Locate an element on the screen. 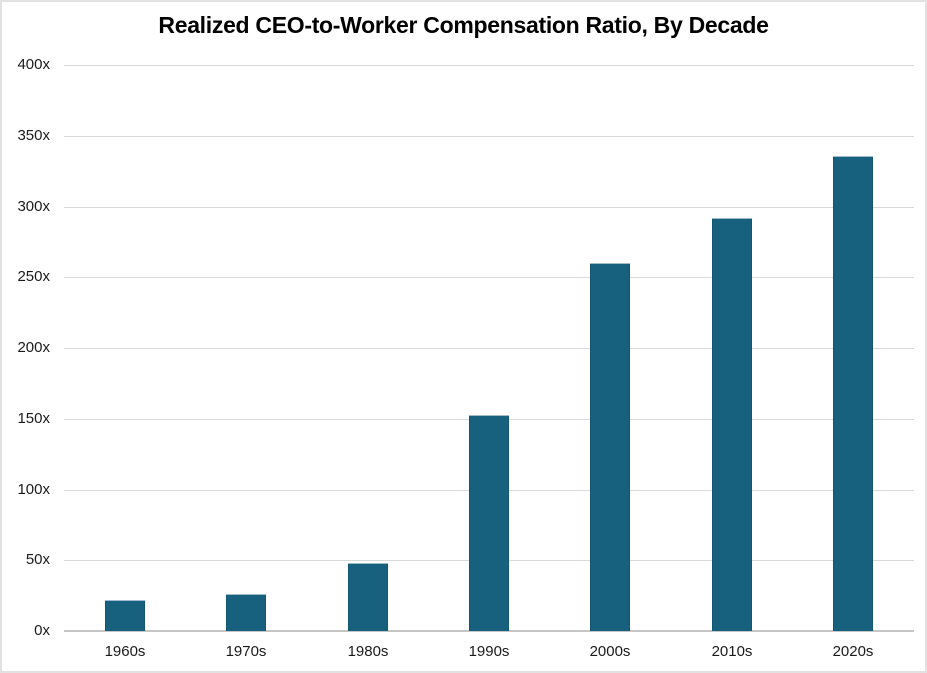 This screenshot has height=673, width=927. bar-1980s is located at coordinates (368, 597).